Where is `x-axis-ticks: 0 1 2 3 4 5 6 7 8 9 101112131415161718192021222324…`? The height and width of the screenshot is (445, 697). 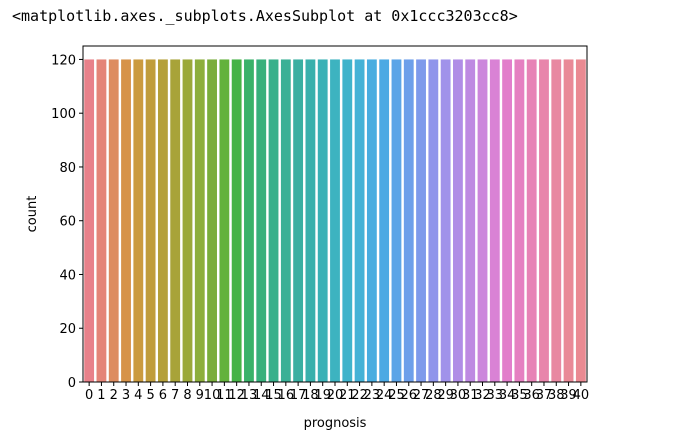
x-axis-ticks: 0 1 2 3 4 5 6 7 8 9 101112131415161718192021222324… is located at coordinates (337, 392).